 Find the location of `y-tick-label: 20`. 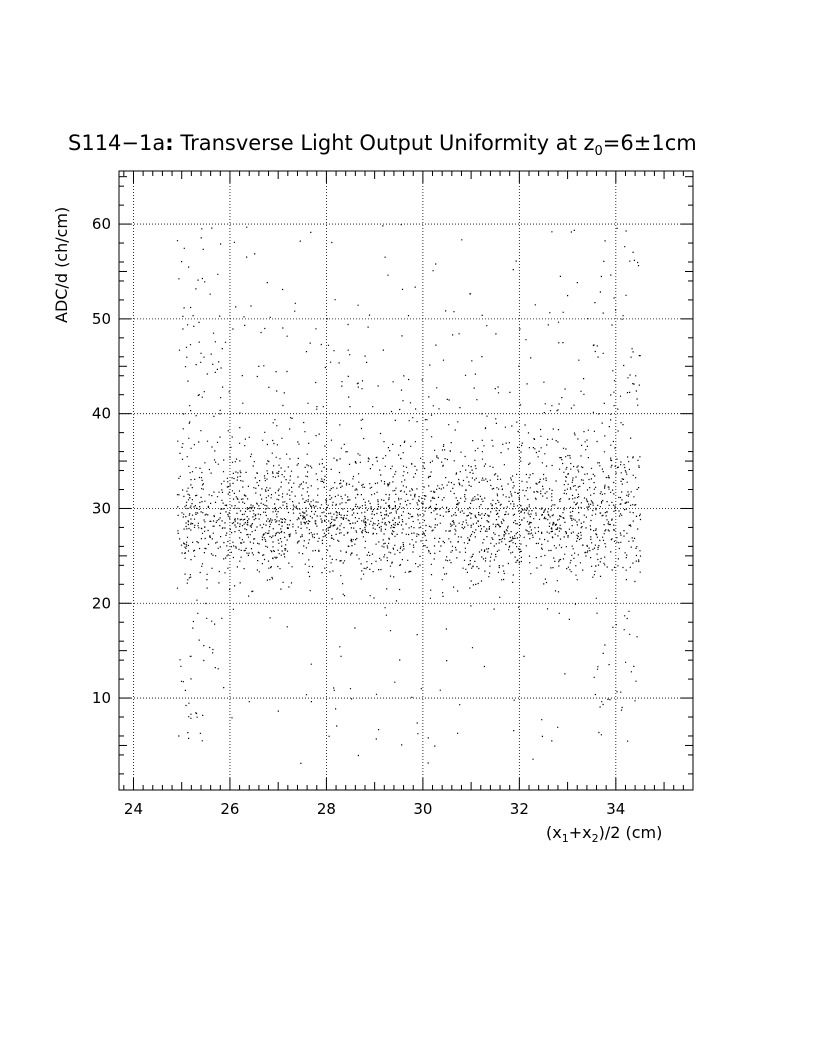

y-tick-label: 20 is located at coordinates (101, 603).